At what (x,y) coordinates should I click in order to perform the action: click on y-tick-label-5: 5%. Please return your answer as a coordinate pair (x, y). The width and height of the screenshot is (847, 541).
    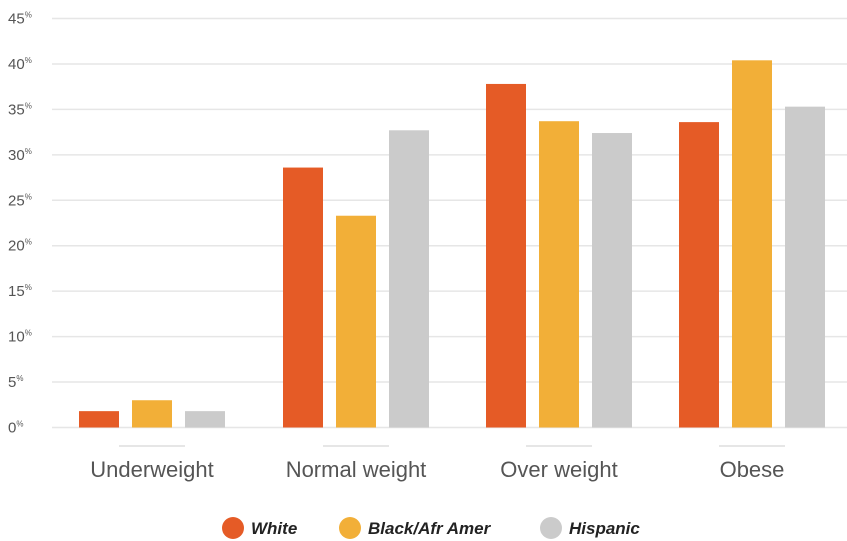
    Looking at the image, I should click on (15, 382).